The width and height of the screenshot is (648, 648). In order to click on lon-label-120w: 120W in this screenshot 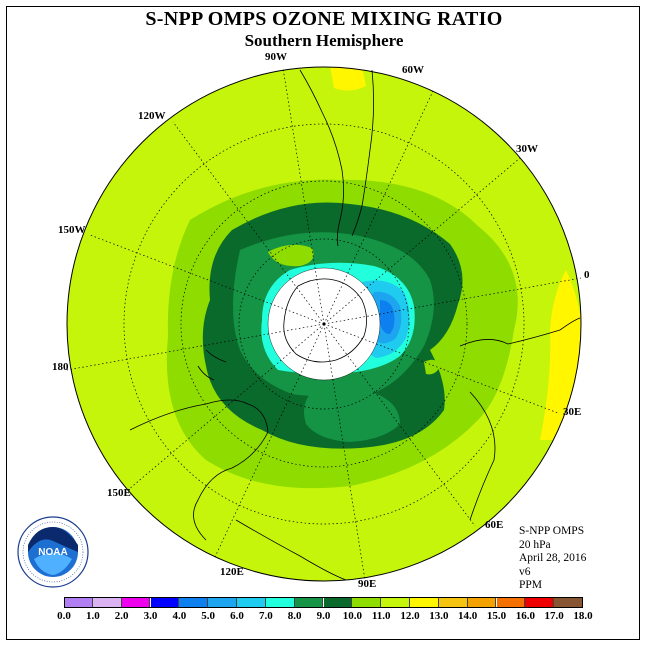, I will do `click(152, 116)`.